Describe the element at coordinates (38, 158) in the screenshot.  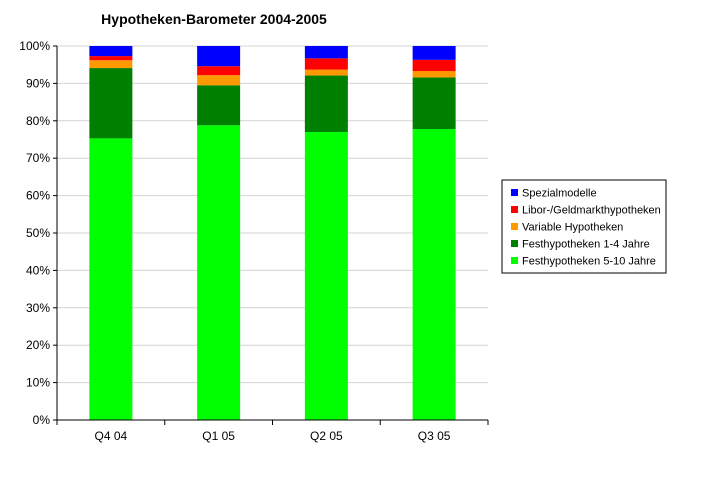
I see `y-tick-label: 70%` at that location.